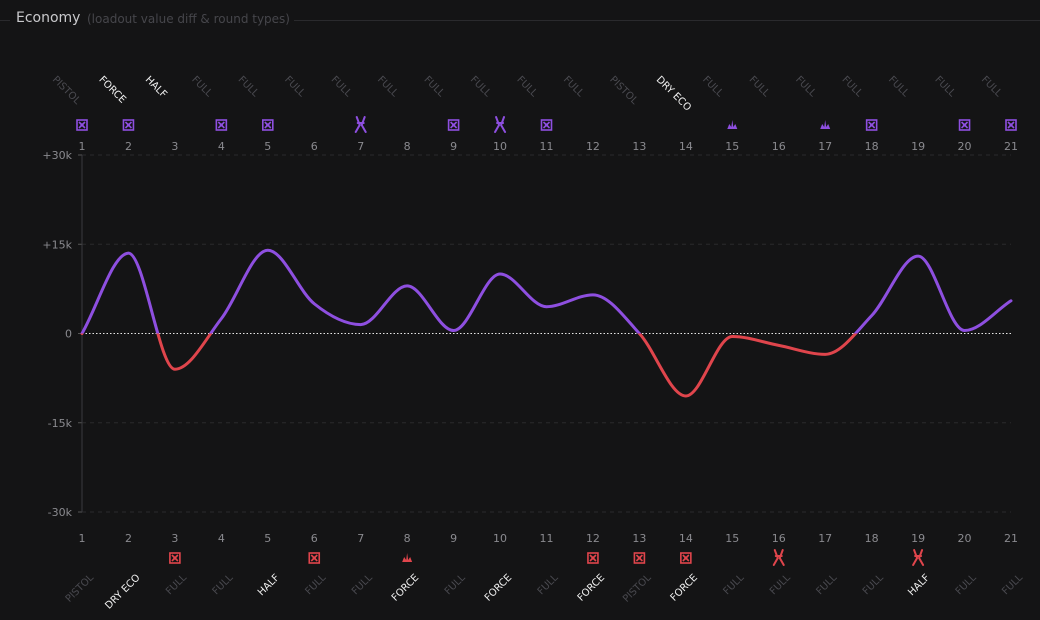 This screenshot has width=1040, height=620. I want to click on bottom-round-number: 7, so click(360, 538).